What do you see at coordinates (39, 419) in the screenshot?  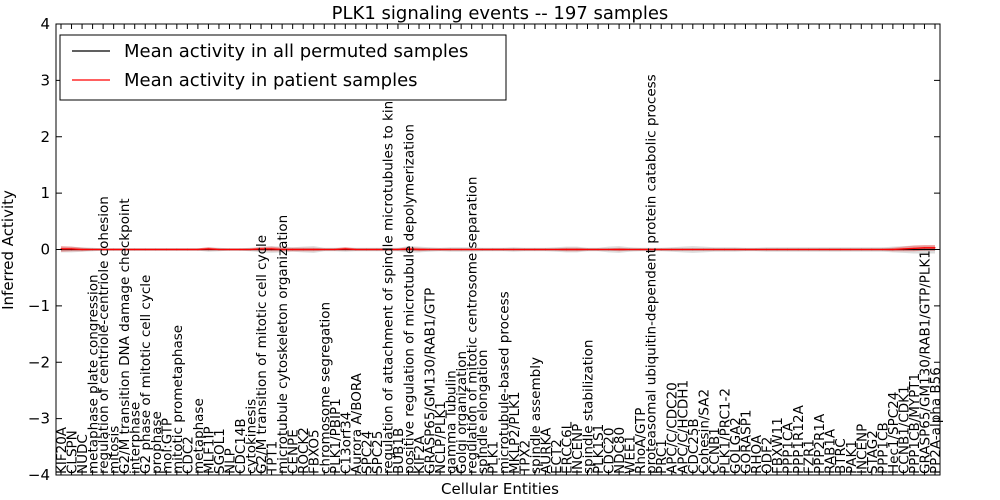 I see `y-tick-label: −3` at bounding box center [39, 419].